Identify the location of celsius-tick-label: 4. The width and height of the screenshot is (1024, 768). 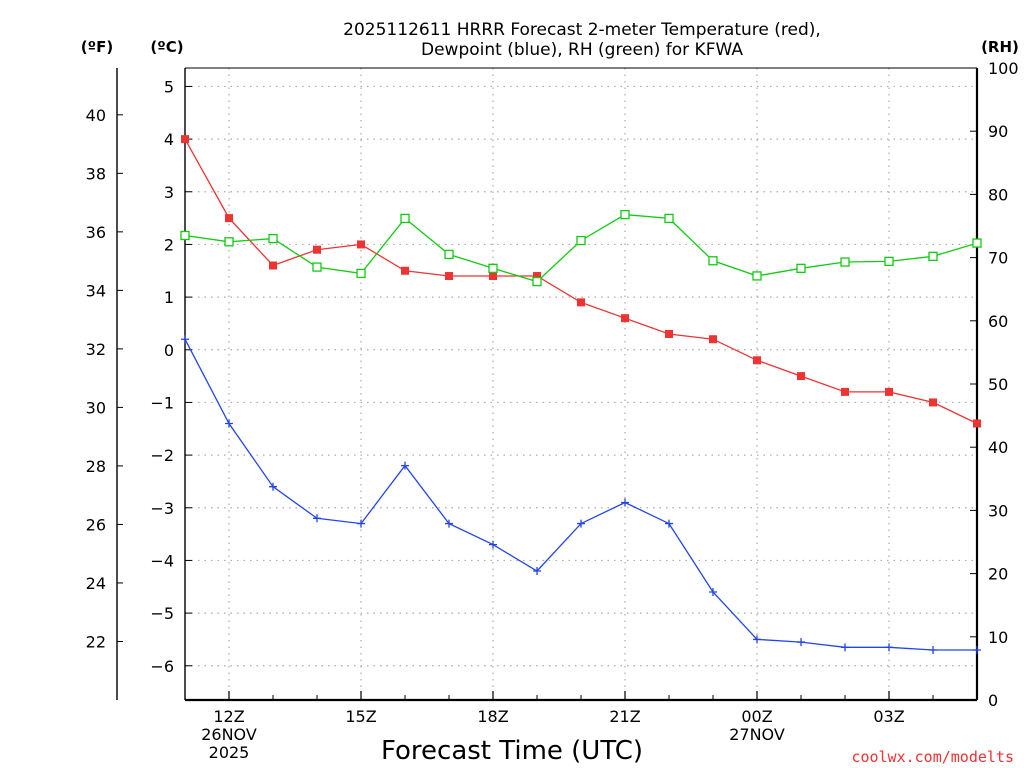
(169, 139).